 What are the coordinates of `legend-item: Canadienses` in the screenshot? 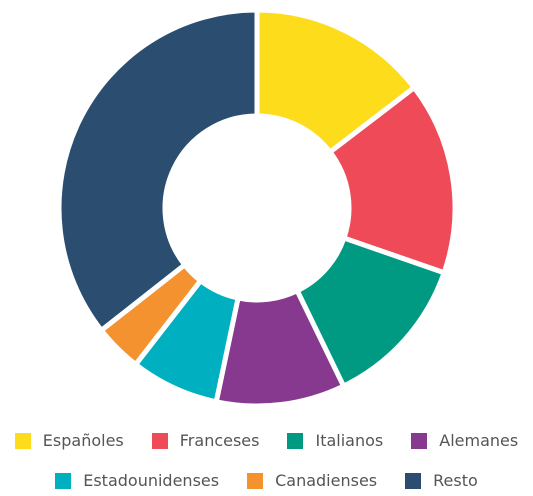 It's located at (312, 481).